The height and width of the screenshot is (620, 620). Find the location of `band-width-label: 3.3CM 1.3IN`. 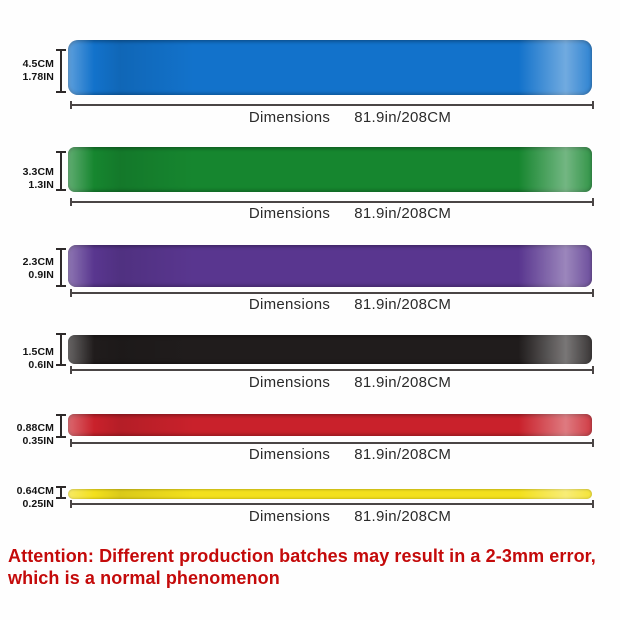

band-width-label: 3.3CM 1.3IN is located at coordinates (28, 178).